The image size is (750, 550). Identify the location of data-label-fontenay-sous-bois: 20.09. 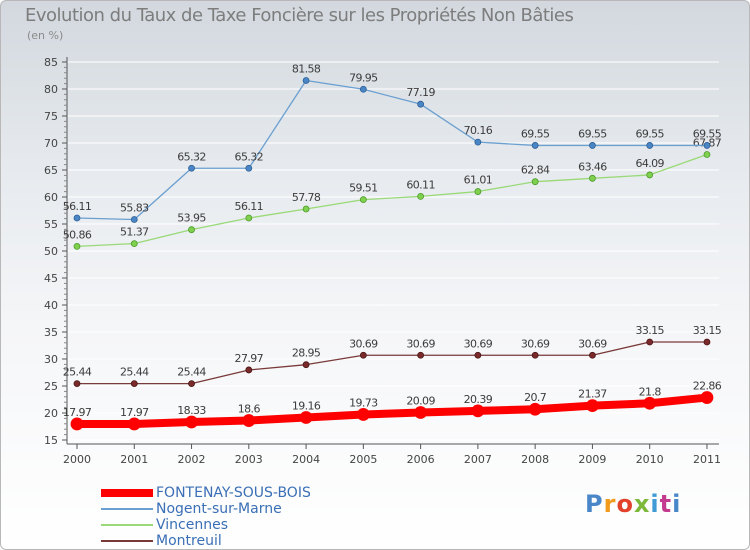
(420, 401).